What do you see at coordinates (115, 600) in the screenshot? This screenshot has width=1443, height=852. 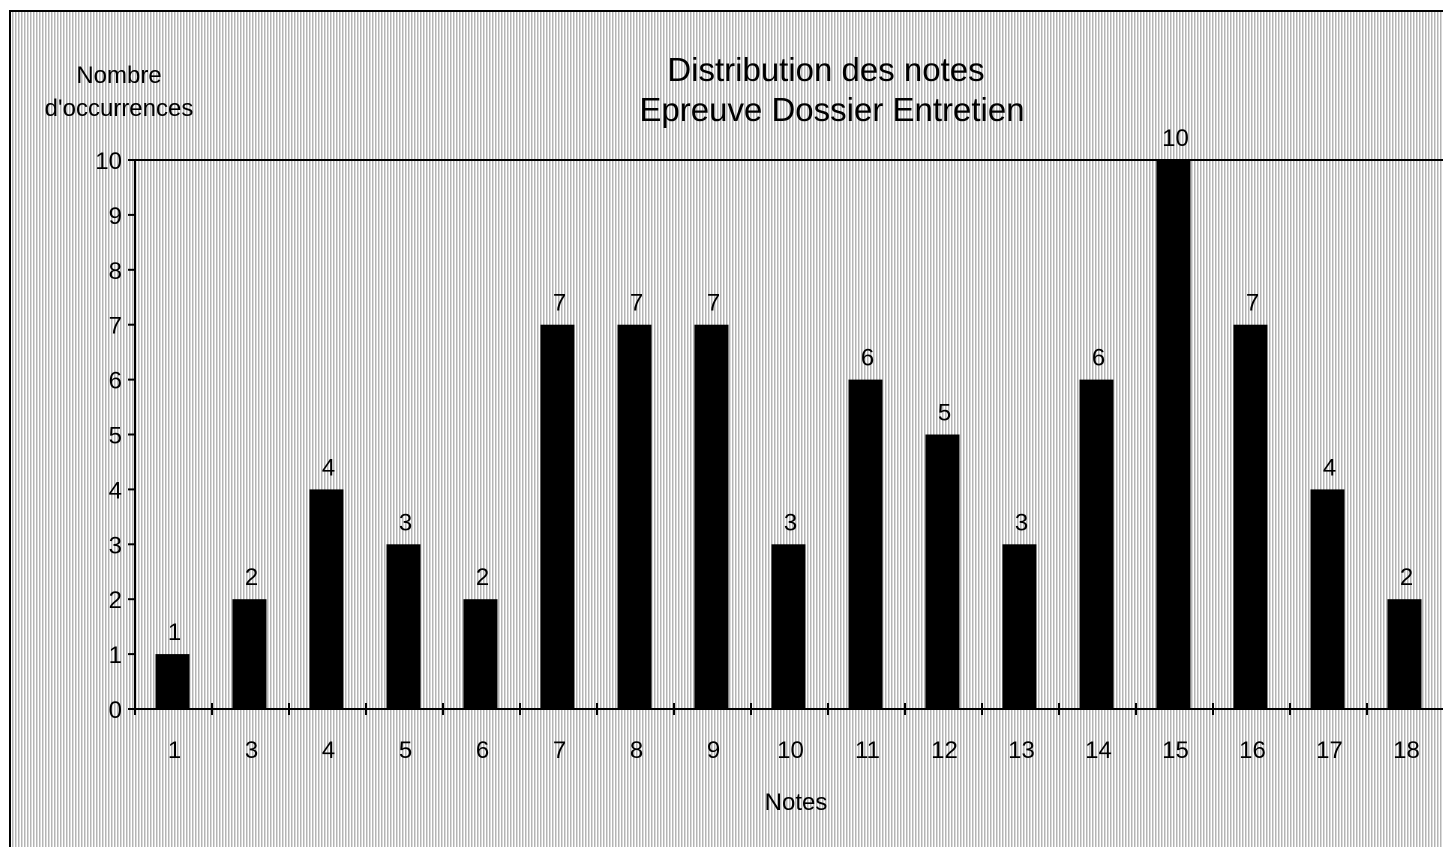 I see `y-tick-label: 2` at bounding box center [115, 600].